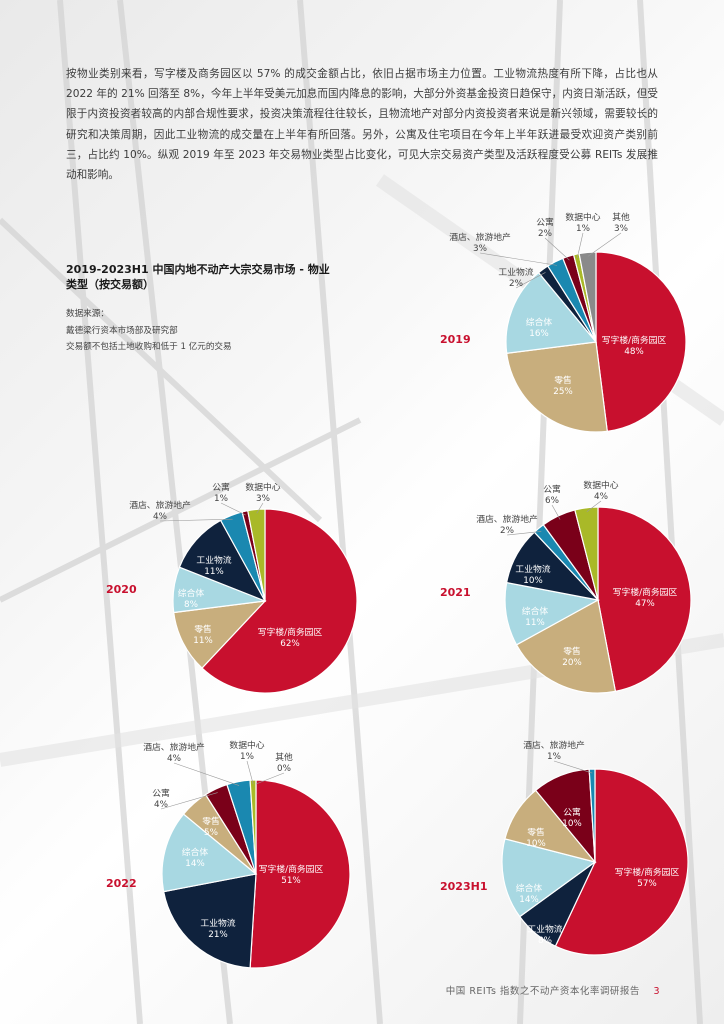 This screenshot has width=724, height=1024. What do you see at coordinates (634, 352) in the screenshot?
I see `slice-value: 48%` at bounding box center [634, 352].